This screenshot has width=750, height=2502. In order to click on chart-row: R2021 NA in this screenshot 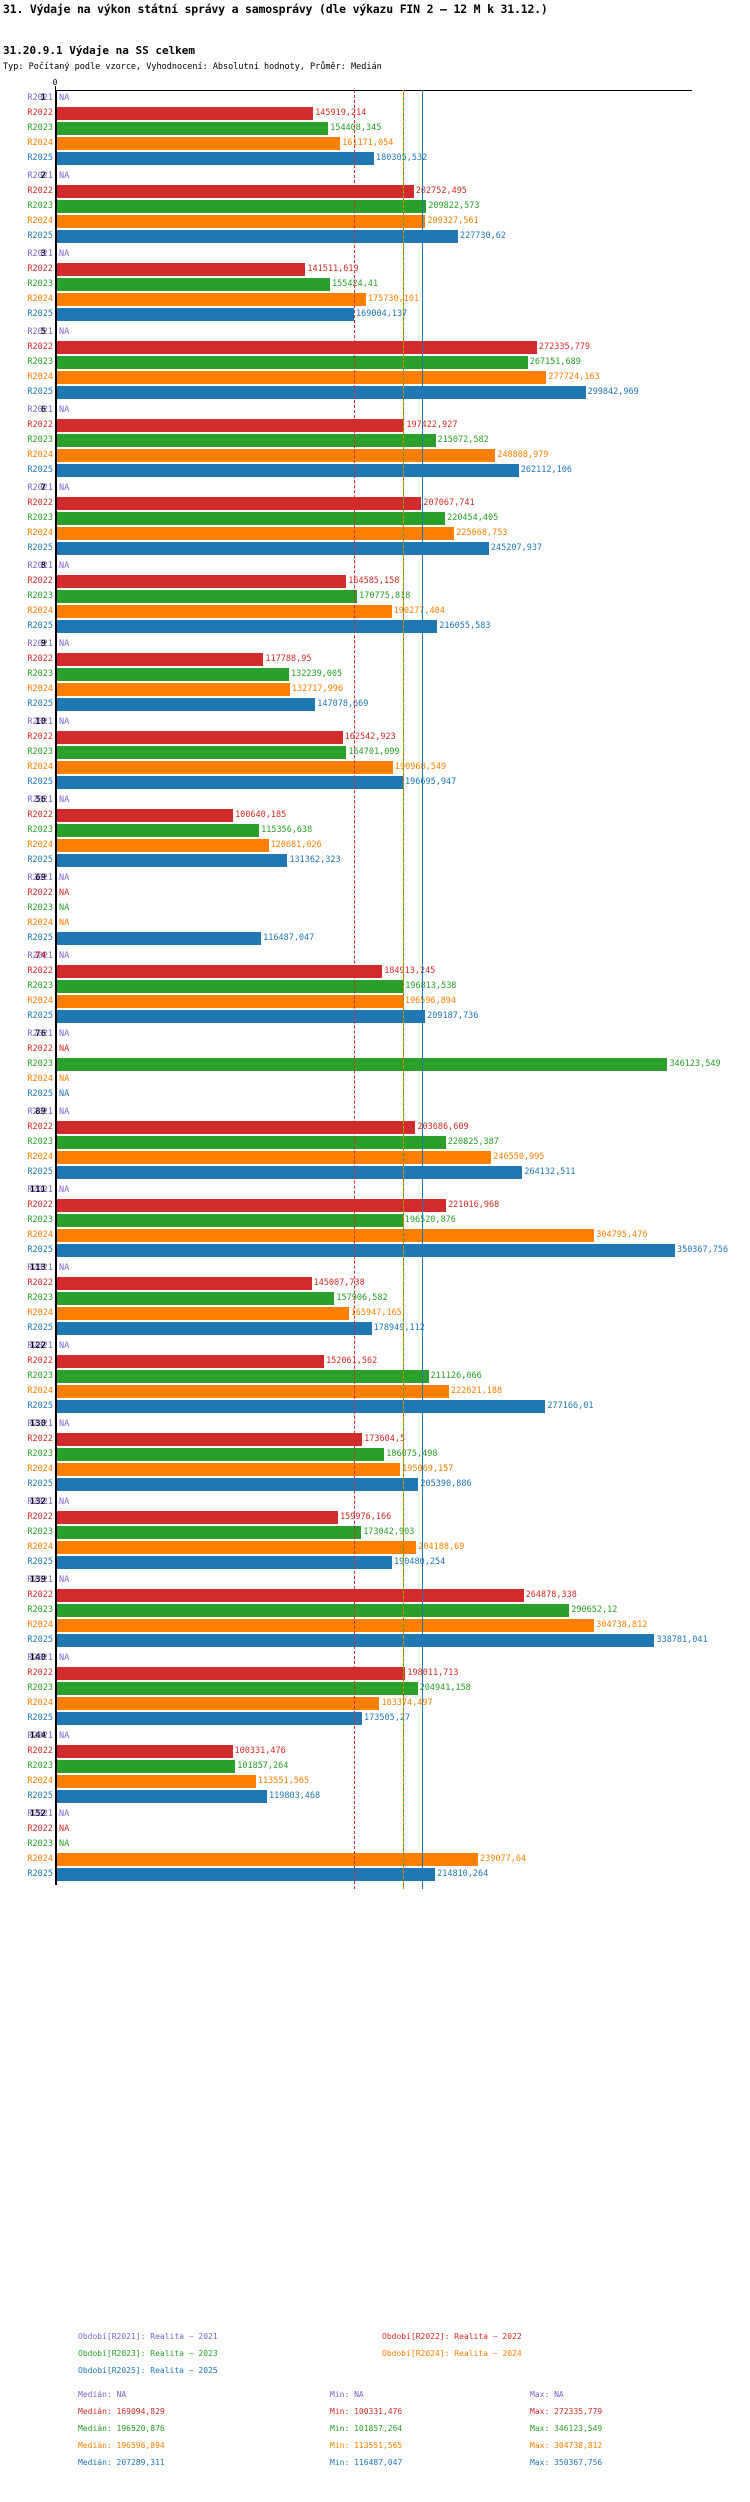, I will do `click(375, 1190)`.